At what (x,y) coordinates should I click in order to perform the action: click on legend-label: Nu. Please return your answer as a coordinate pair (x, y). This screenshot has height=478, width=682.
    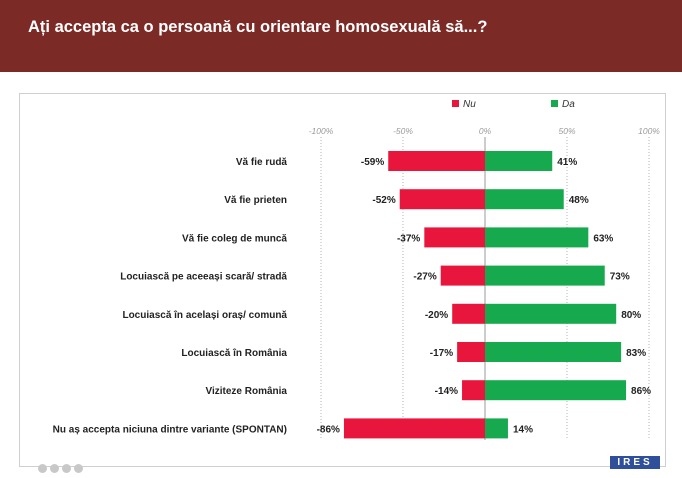
    Looking at the image, I should click on (469, 104).